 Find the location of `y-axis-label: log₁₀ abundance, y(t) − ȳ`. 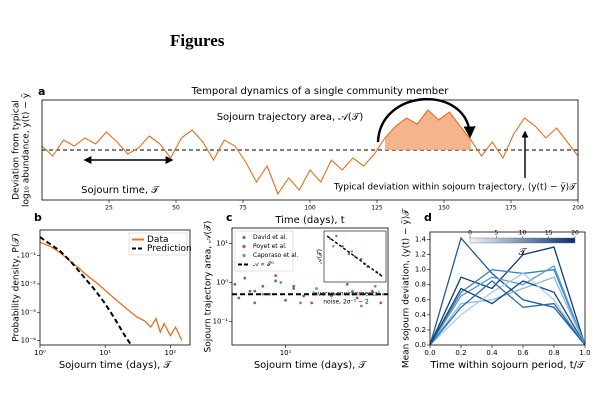

y-axis-label: log₁₀ abundance, y(t) − ȳ is located at coordinates (27, 149).